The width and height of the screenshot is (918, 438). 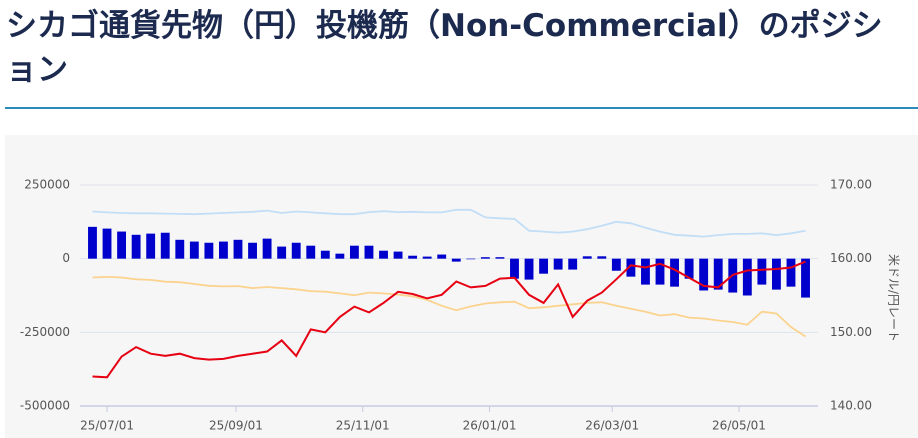 What do you see at coordinates (107, 426) in the screenshot?
I see `x-tick-label: 25/07/01` at bounding box center [107, 426].